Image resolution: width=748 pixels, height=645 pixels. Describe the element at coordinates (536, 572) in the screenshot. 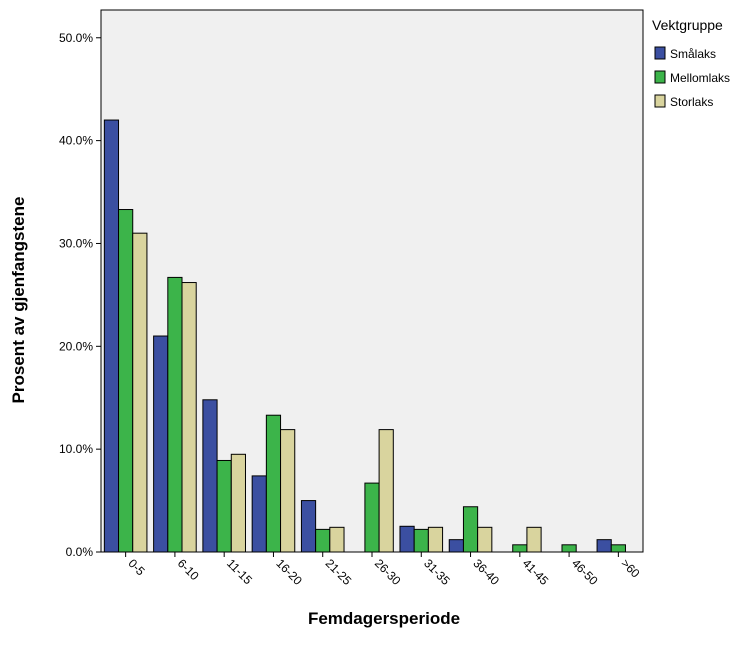

I see `x-tick-label: 41-45` at that location.